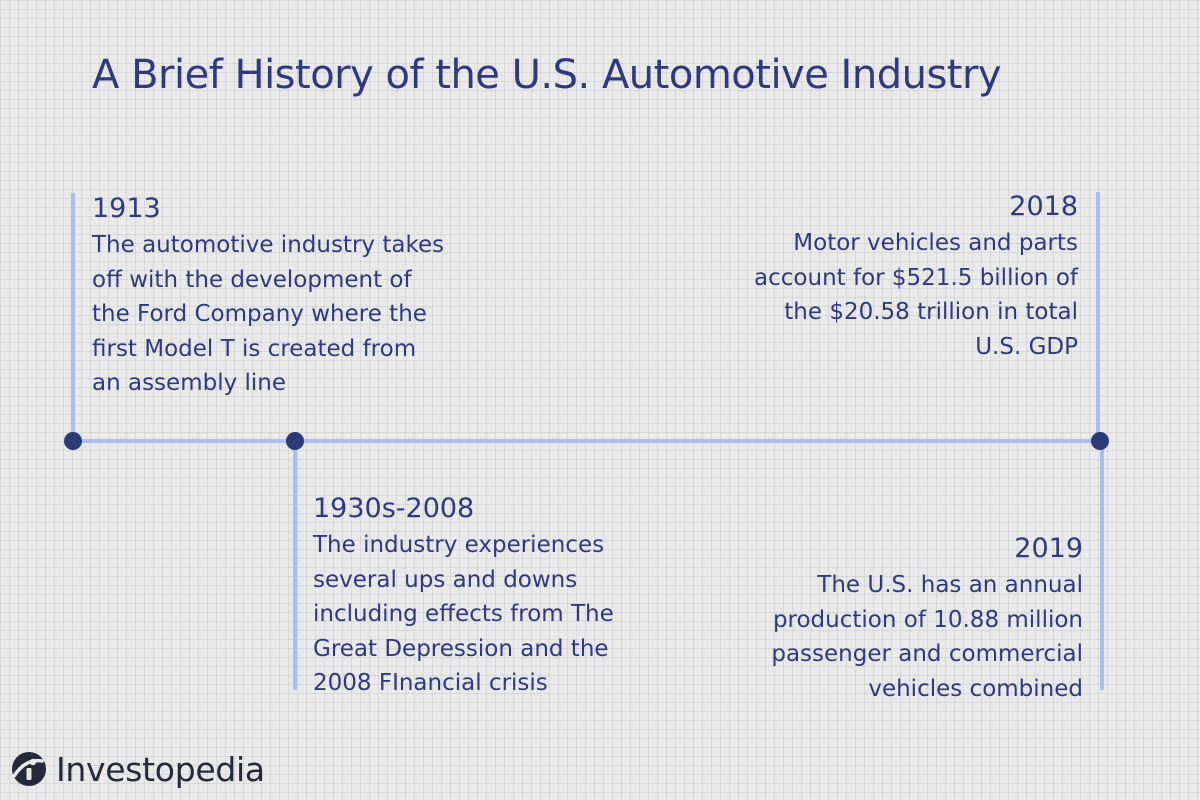  What do you see at coordinates (73, 441) in the screenshot?
I see `event-1913-node` at bounding box center [73, 441].